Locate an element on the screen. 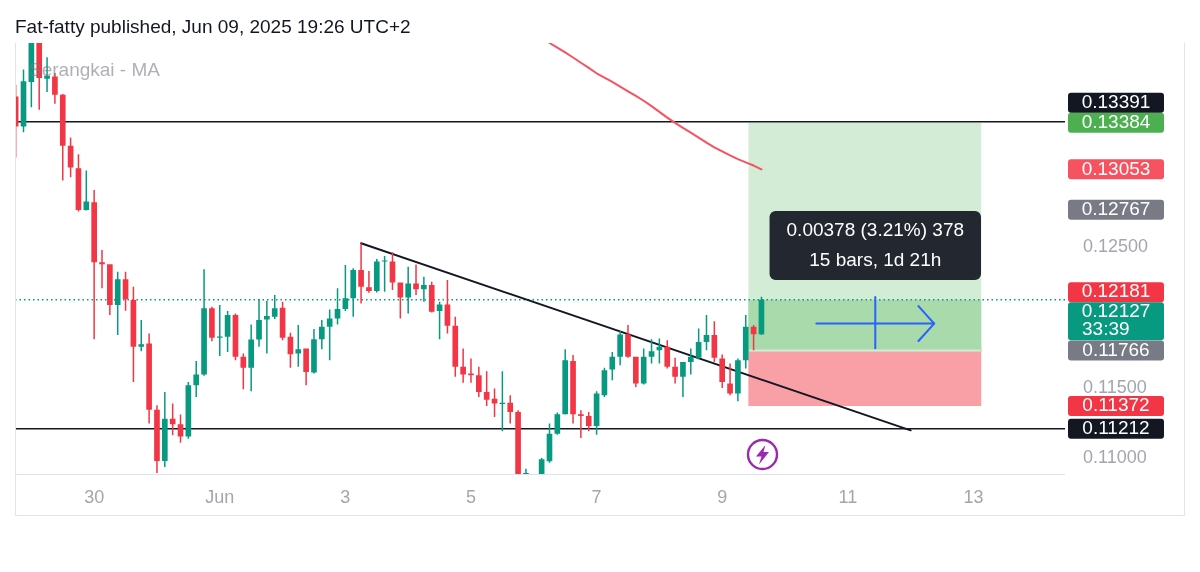  y2-tick-label: 0.12767 is located at coordinates (1116, 208).